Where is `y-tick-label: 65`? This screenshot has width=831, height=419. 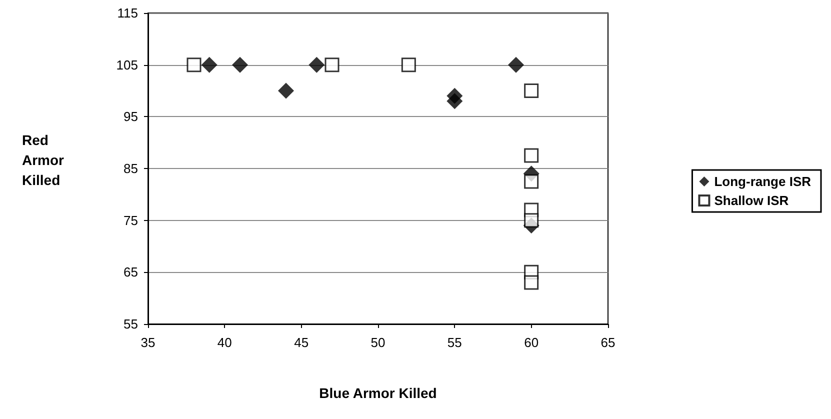 y-tick-label: 65 is located at coordinates (131, 272).